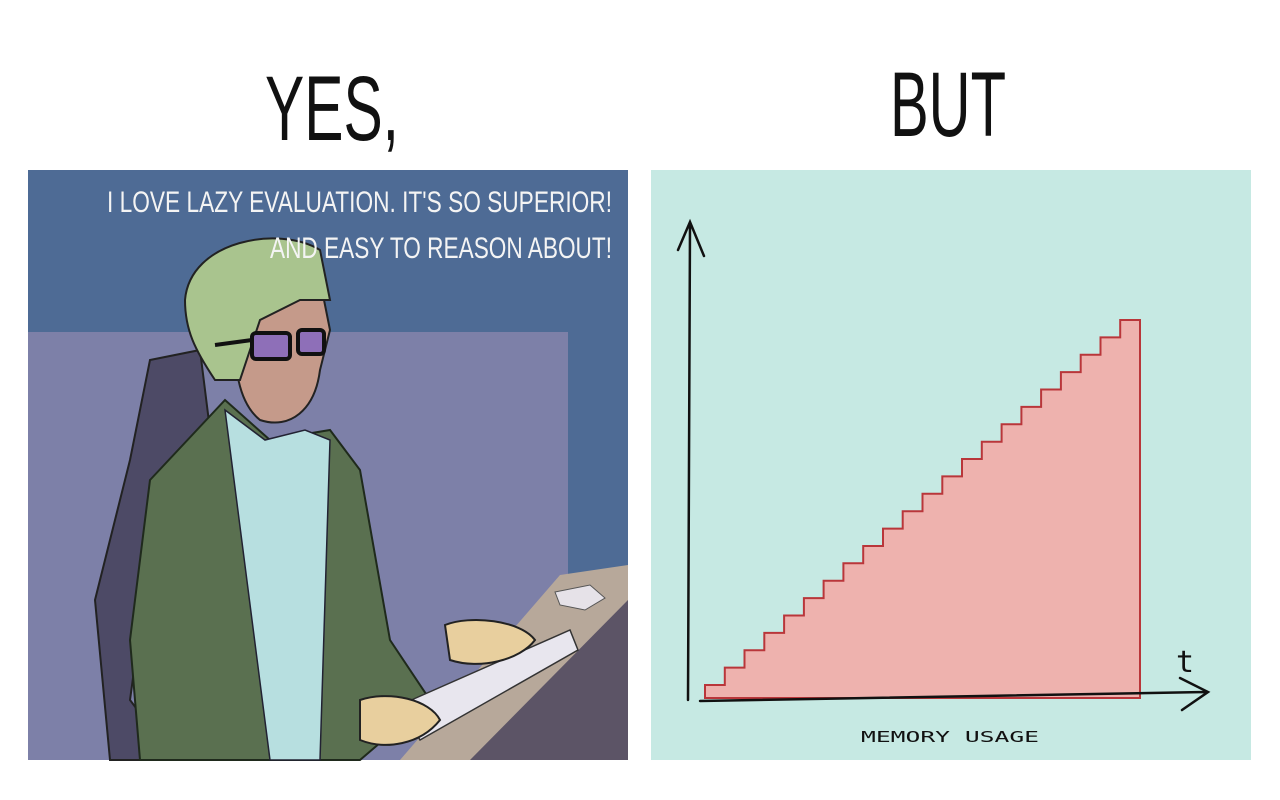 This screenshot has width=1280, height=800. Describe the element at coordinates (277, 584) in the screenshot. I see `shirt` at that location.